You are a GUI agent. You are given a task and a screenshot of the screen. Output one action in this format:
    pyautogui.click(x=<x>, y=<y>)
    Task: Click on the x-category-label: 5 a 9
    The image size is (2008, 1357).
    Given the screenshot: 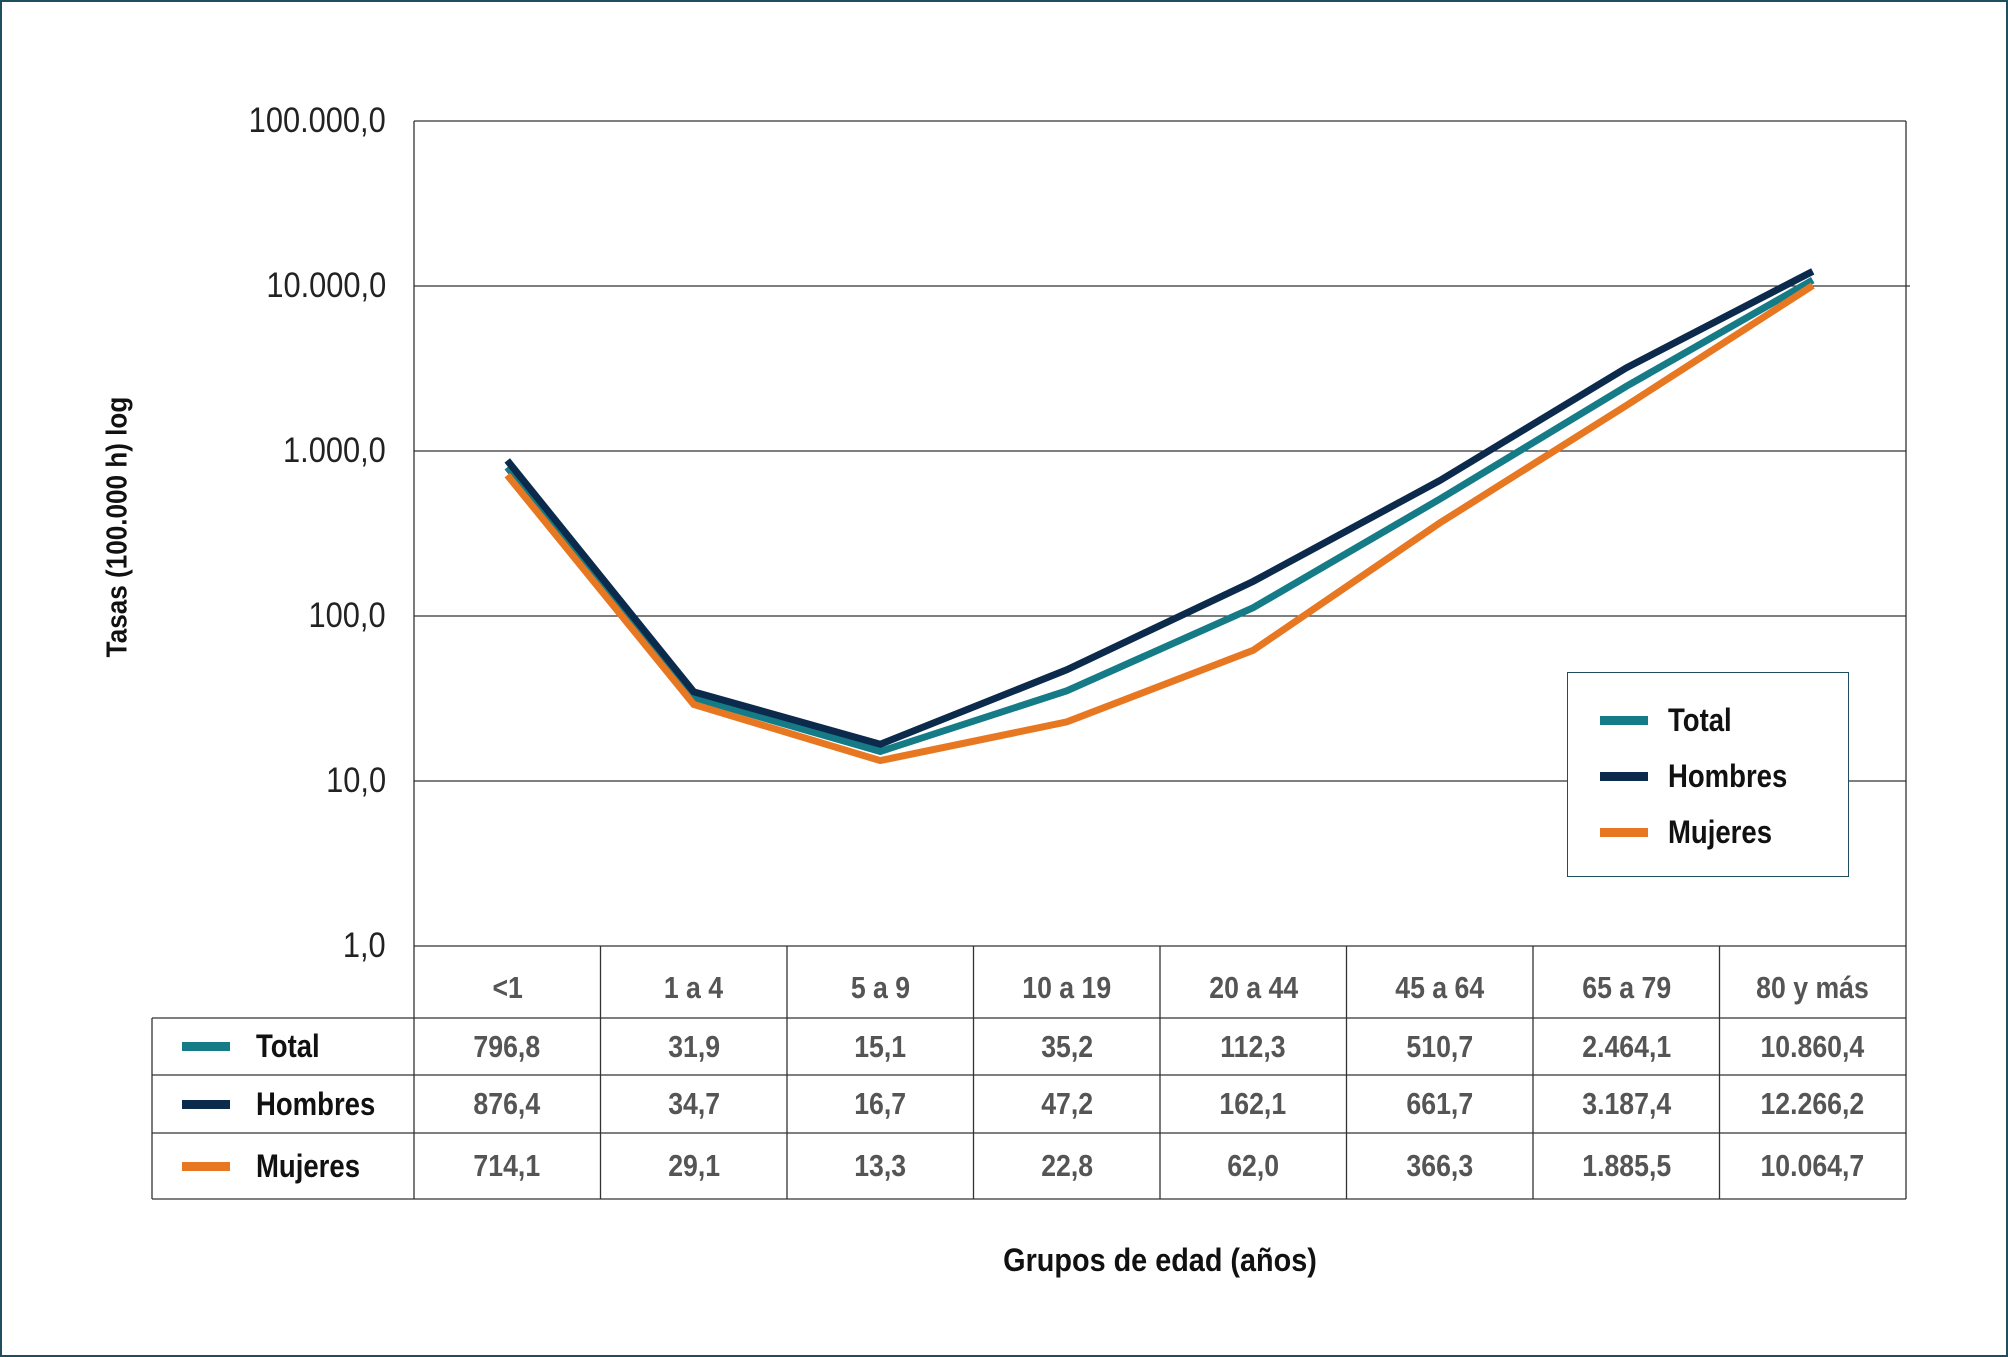 What is the action you would take?
    pyautogui.click(x=880, y=988)
    